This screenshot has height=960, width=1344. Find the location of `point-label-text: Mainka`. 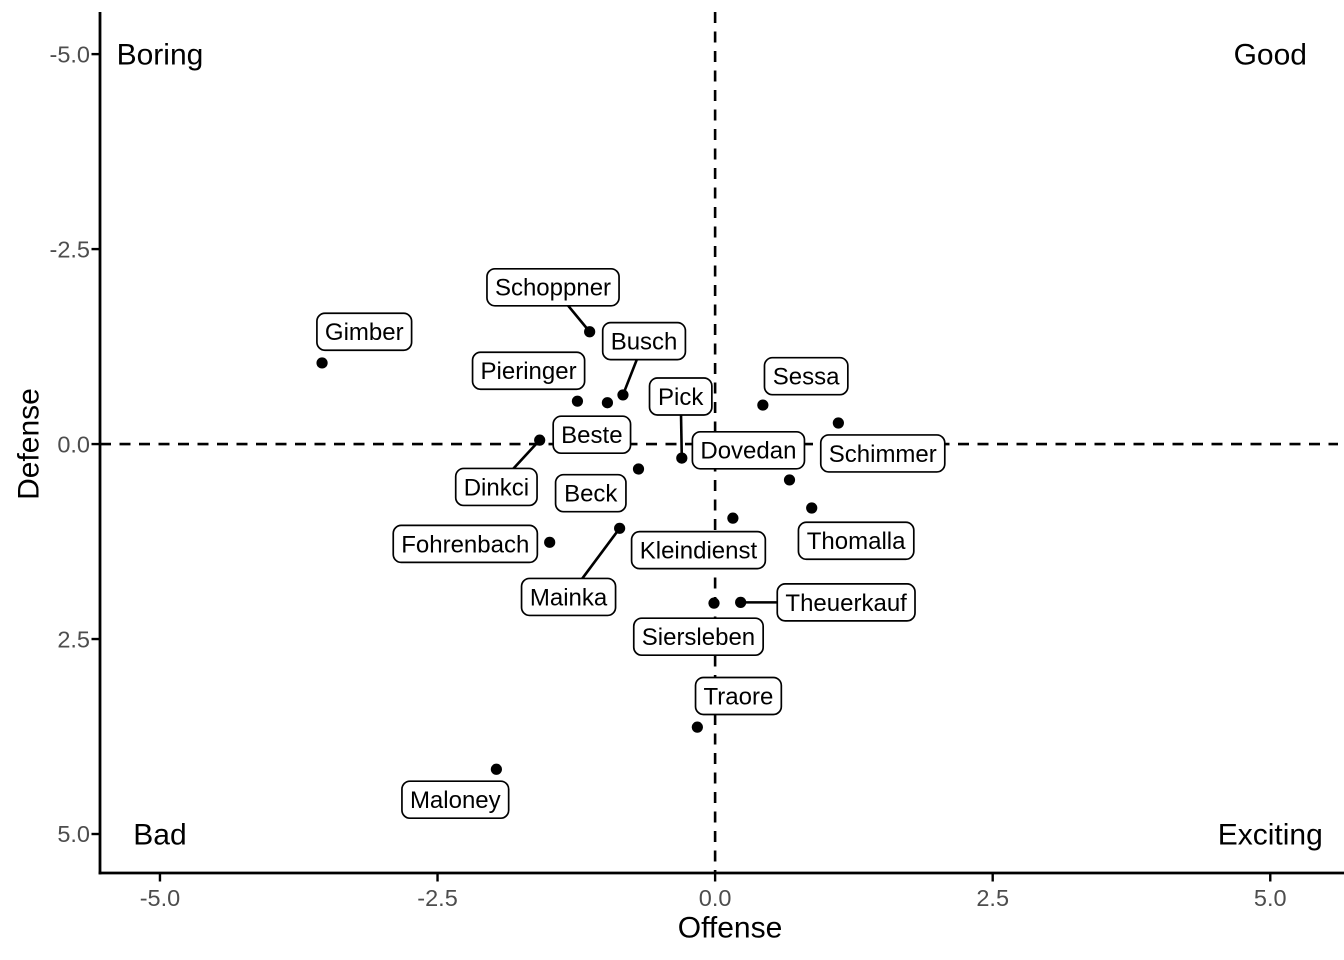

point-label-text: Mainka is located at coordinates (569, 597).